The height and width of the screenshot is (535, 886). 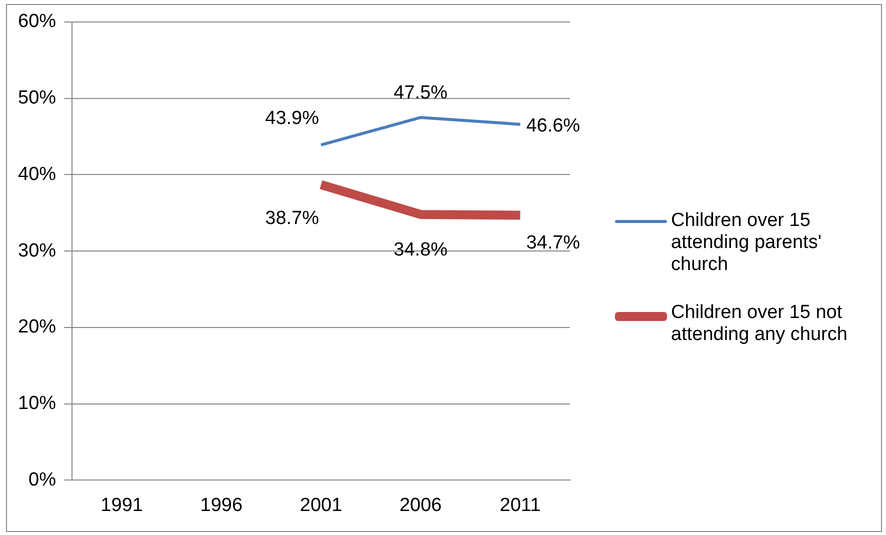 I want to click on data-label: 38.7%, so click(x=292, y=218).